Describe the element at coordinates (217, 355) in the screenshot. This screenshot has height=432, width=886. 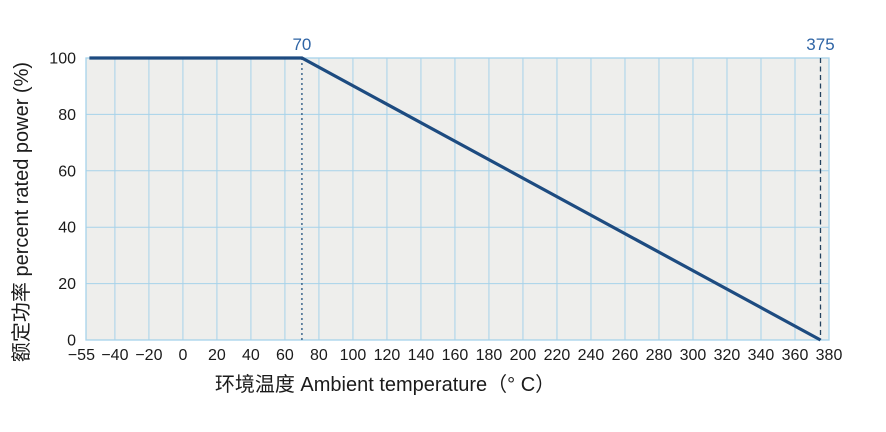
I see `x-tick-label: 20` at that location.